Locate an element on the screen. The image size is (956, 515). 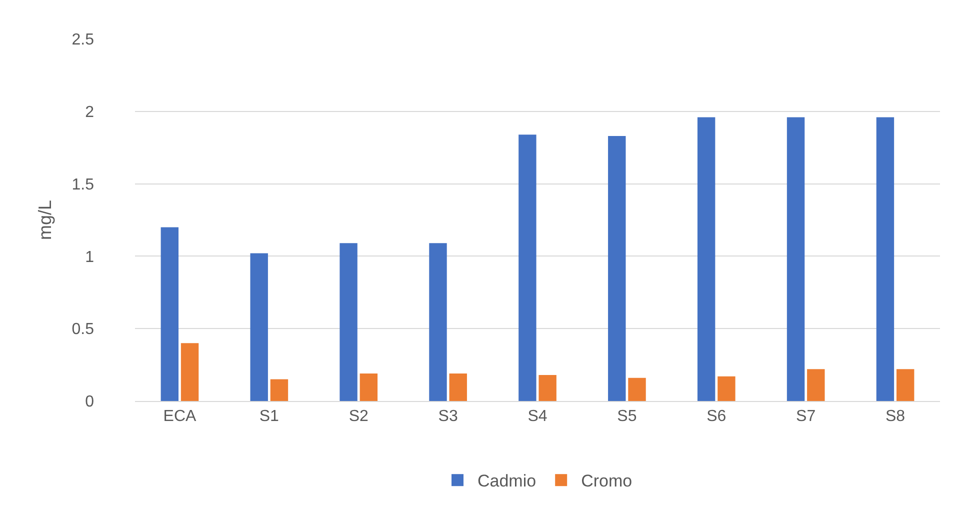
x-tick-label: S2 is located at coordinates (358, 417).